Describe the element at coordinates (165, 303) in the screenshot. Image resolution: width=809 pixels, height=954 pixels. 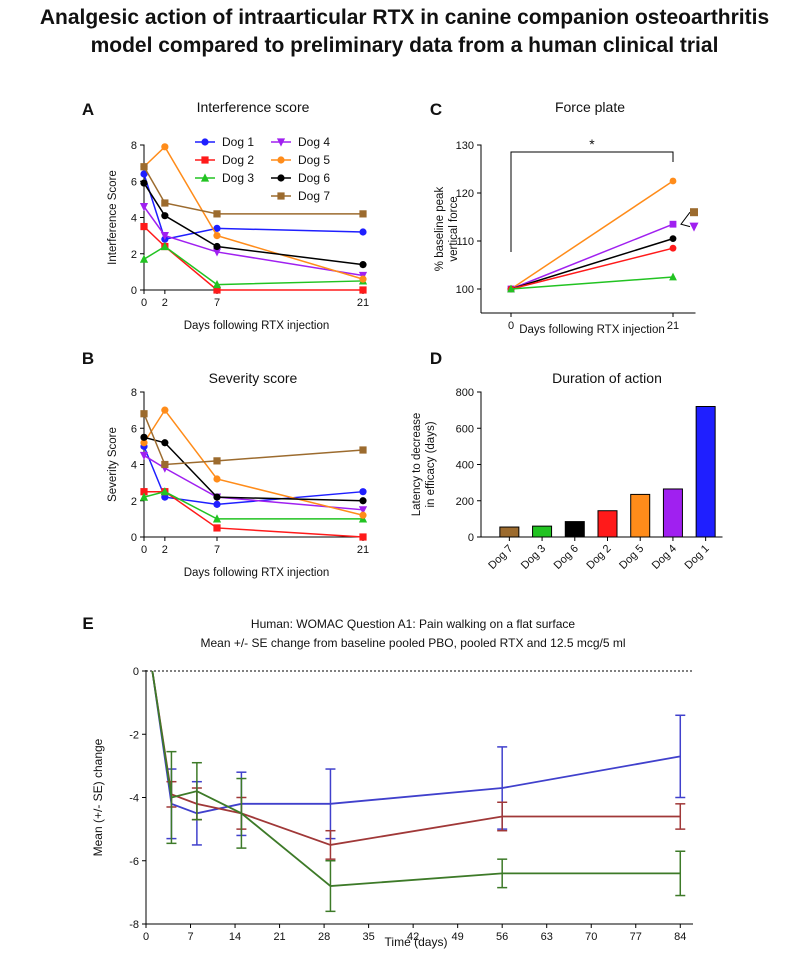
I see `x-tick-label-A: 2` at that location.